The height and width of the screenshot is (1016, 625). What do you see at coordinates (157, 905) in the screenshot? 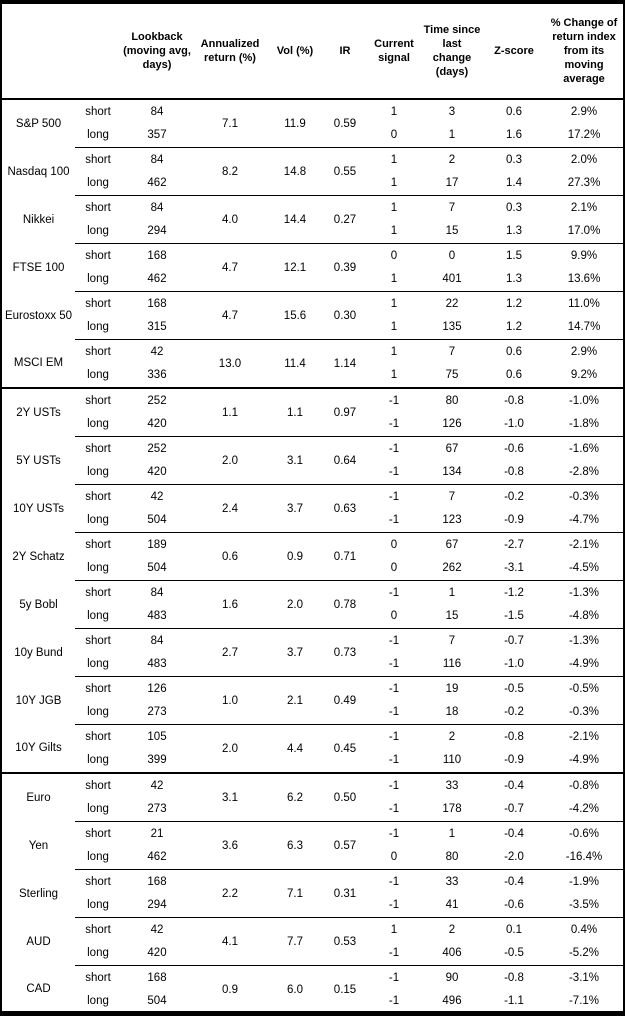
I see `lookback-value: 294` at bounding box center [157, 905].